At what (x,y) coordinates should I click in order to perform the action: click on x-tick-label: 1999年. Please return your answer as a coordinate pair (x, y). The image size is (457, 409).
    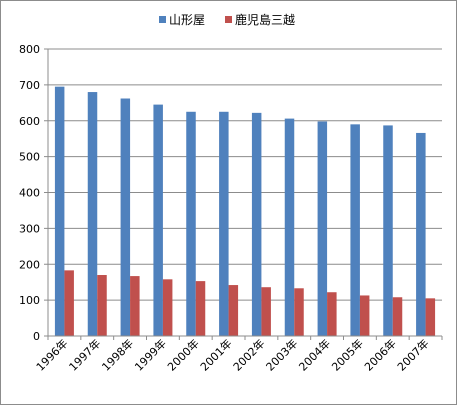
    Looking at the image, I should click on (150, 354).